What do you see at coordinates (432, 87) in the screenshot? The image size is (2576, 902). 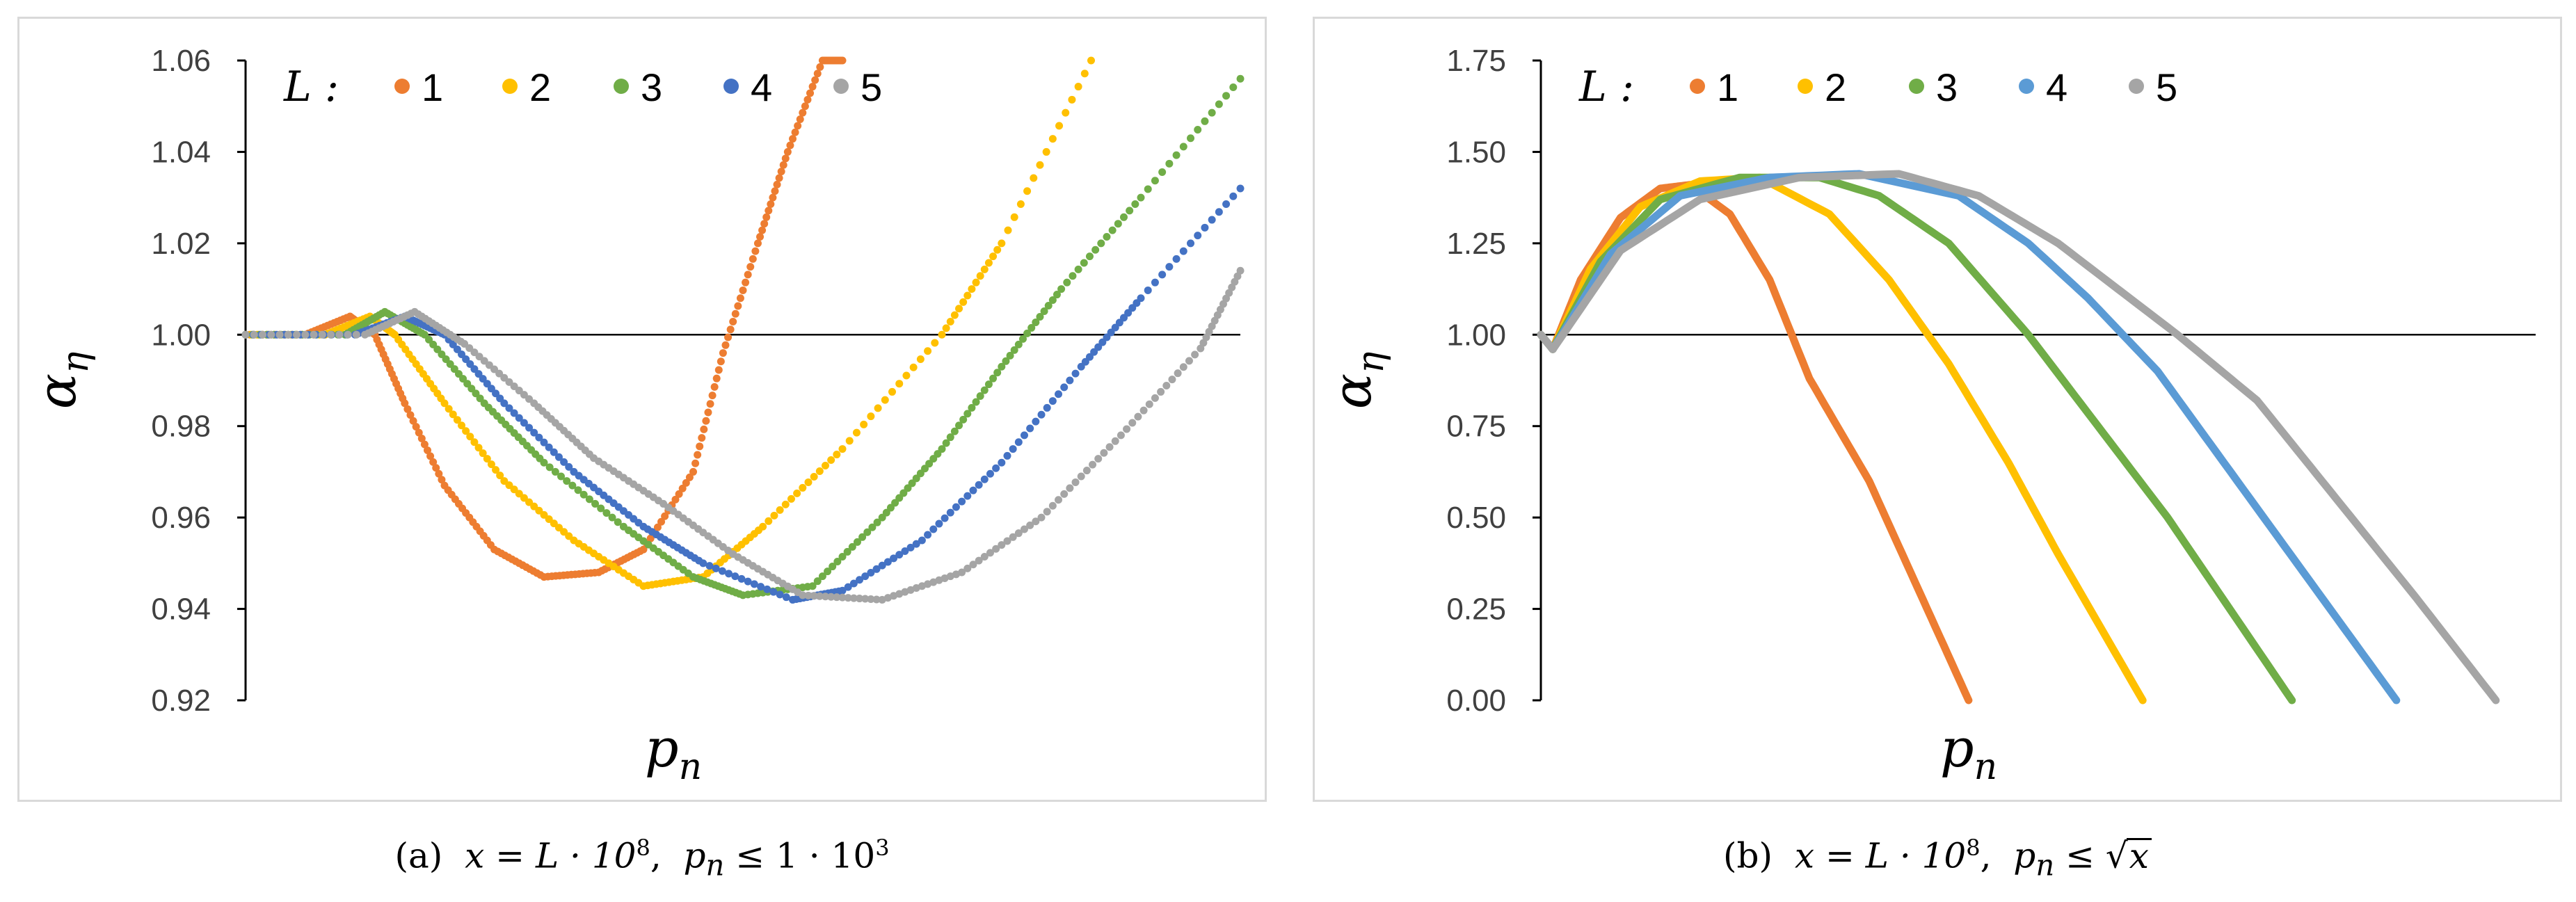 I see `legend-label: 1` at bounding box center [432, 87].